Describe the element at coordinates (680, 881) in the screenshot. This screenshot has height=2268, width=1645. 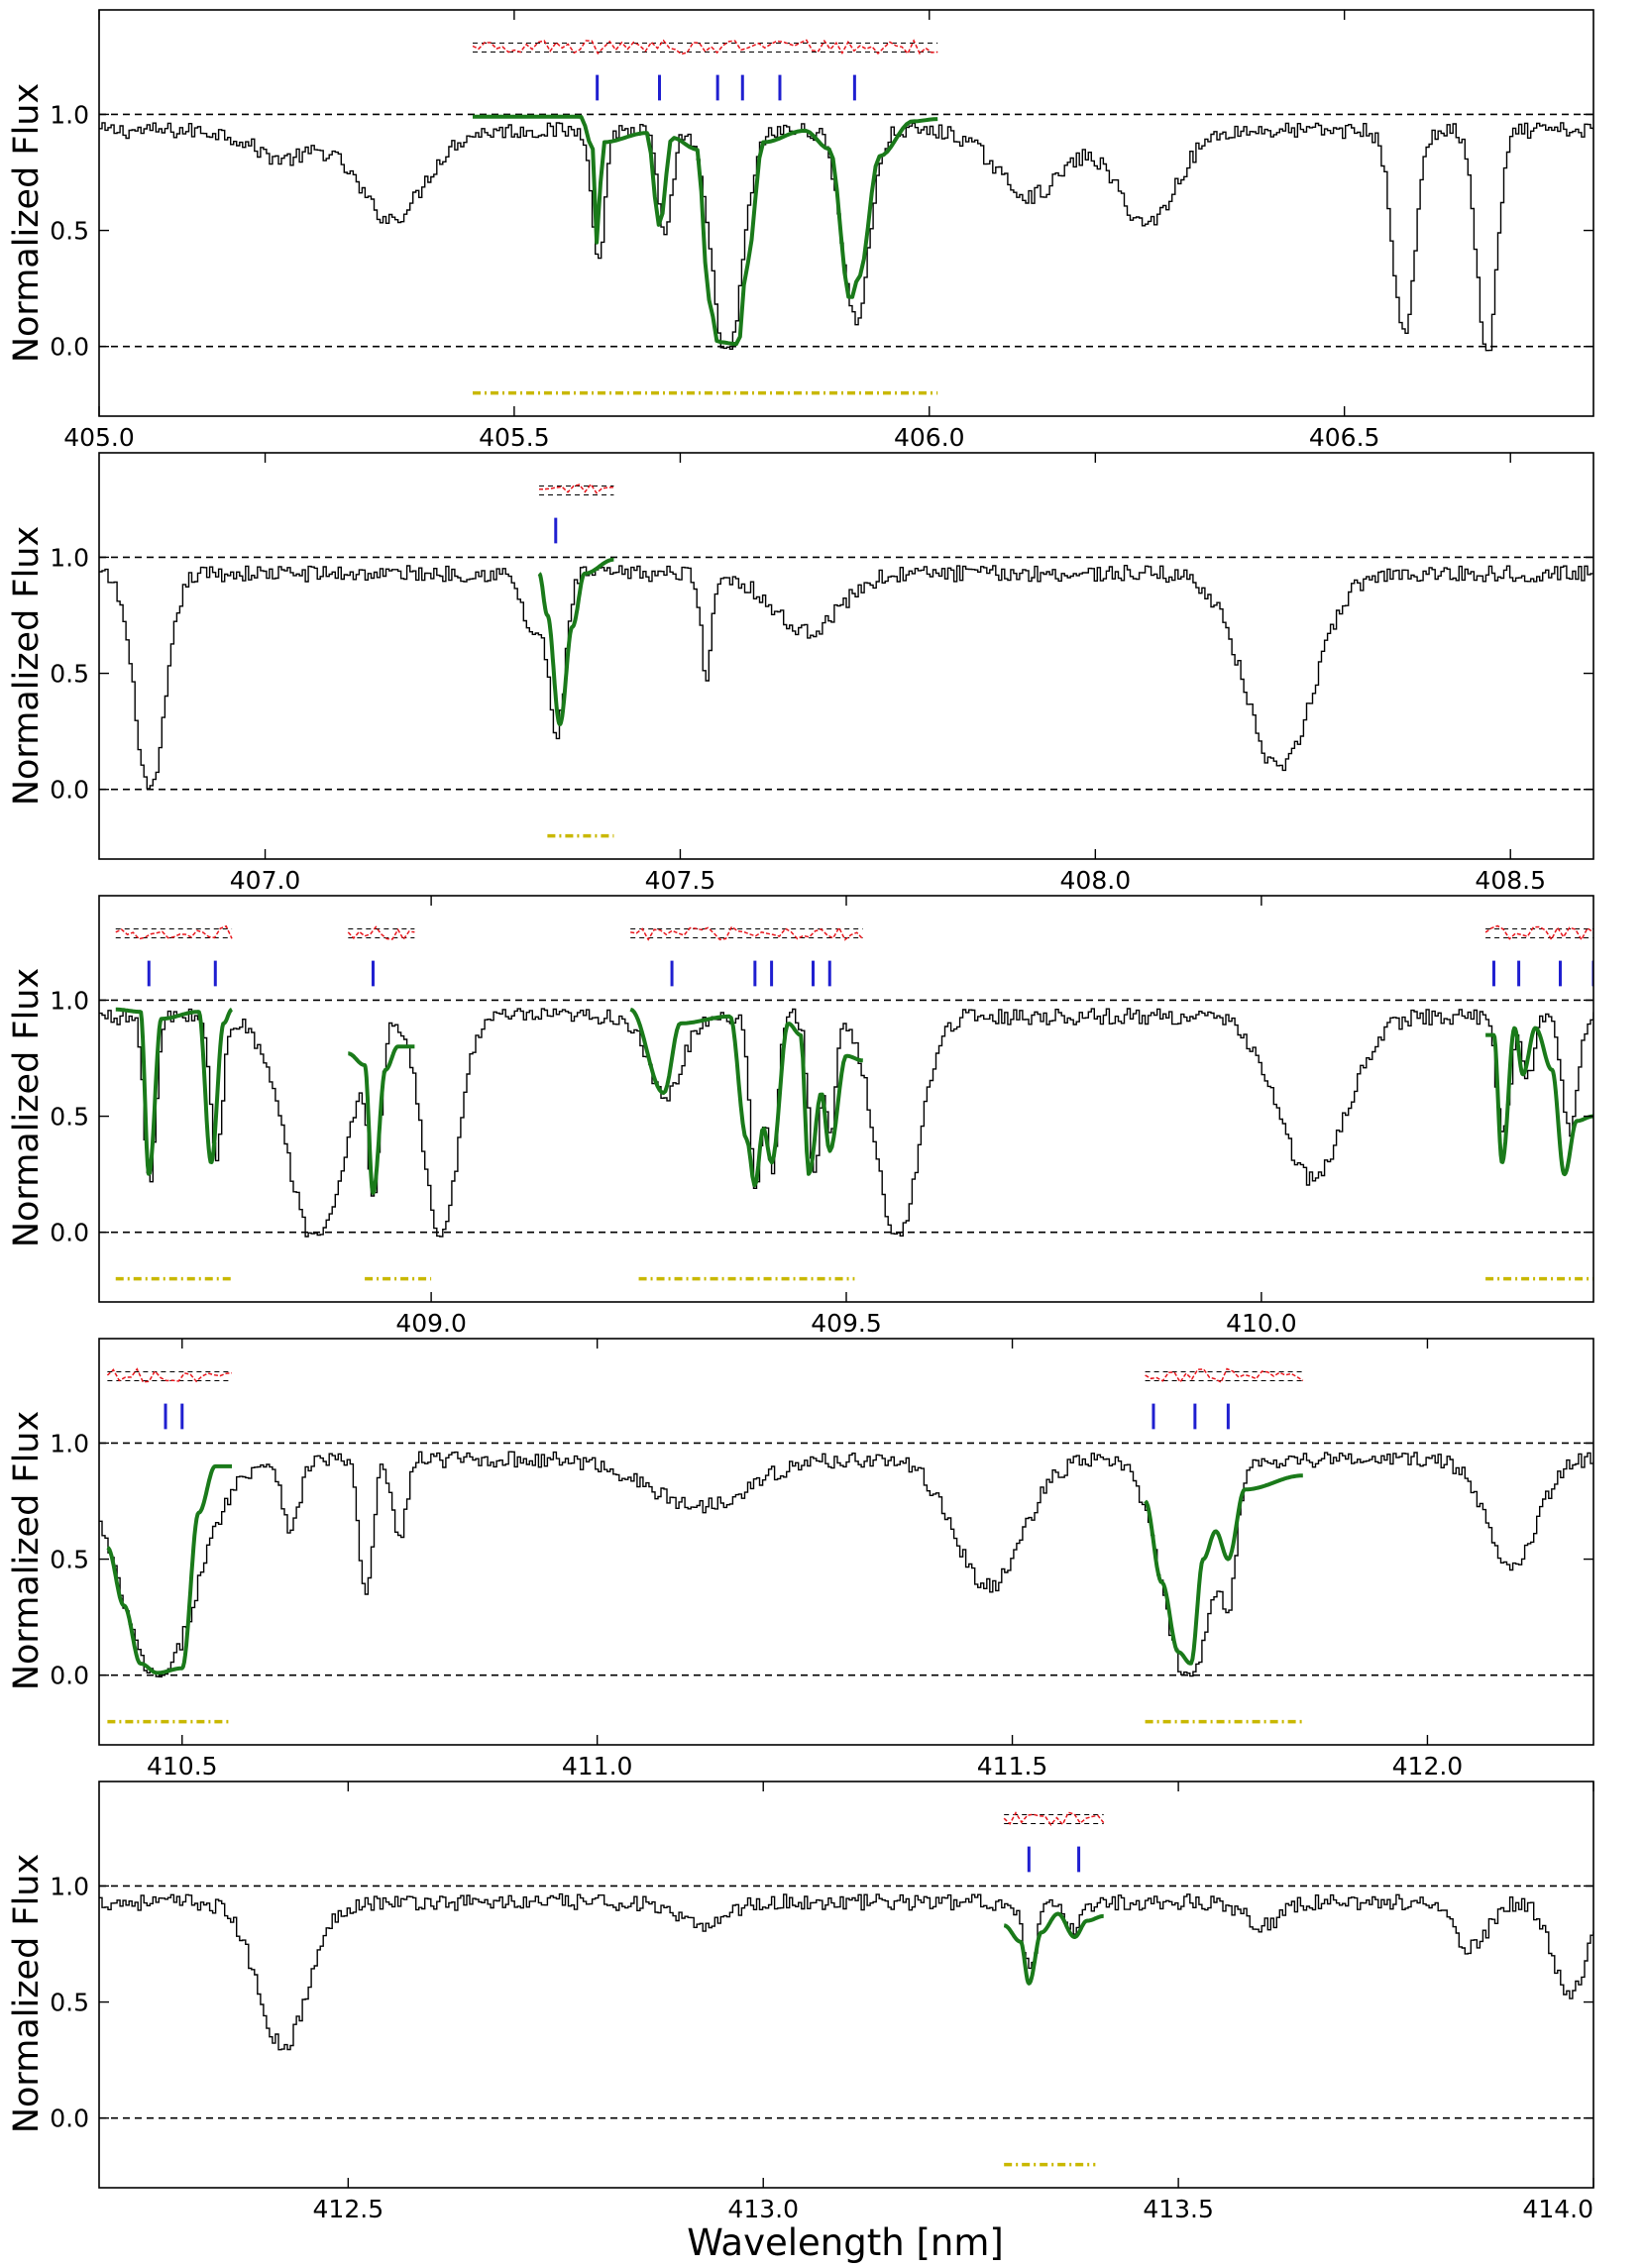
I see `x-tick-label: 407.5` at that location.